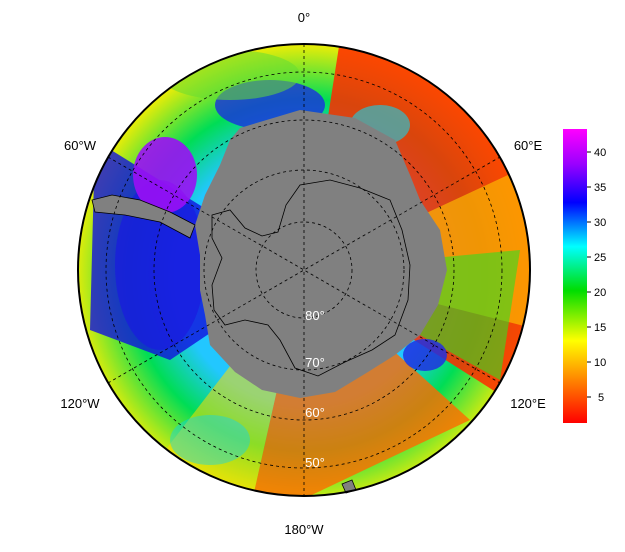 This screenshot has height=552, width=625. Describe the element at coordinates (80, 403) in the screenshot. I see `lon-label-120w: 120°W` at that location.